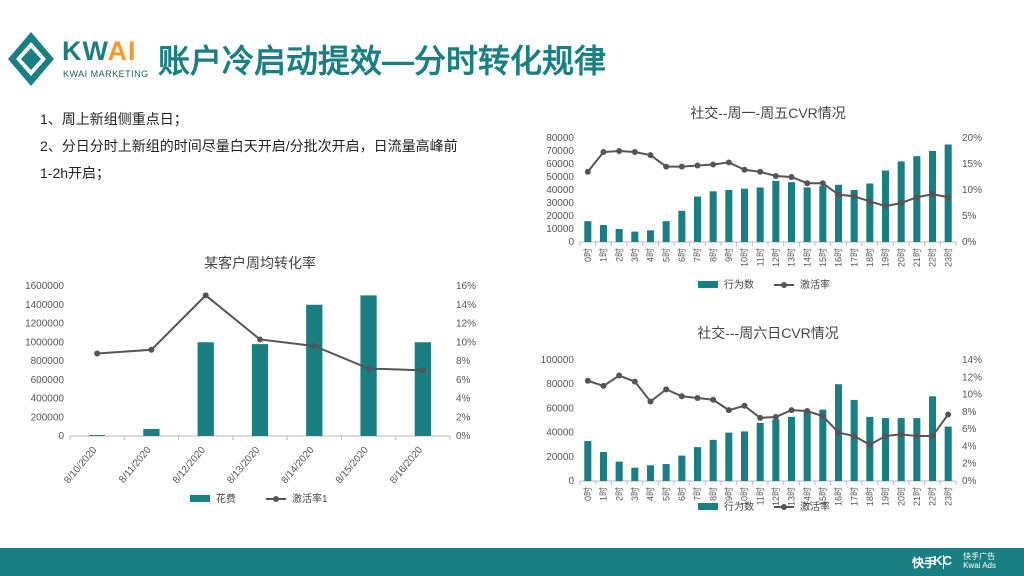 Image resolution: width=1024 pixels, height=576 pixels. Describe the element at coordinates (744, 257) in the screenshot. I see `x-tick-label: 10时` at that location.